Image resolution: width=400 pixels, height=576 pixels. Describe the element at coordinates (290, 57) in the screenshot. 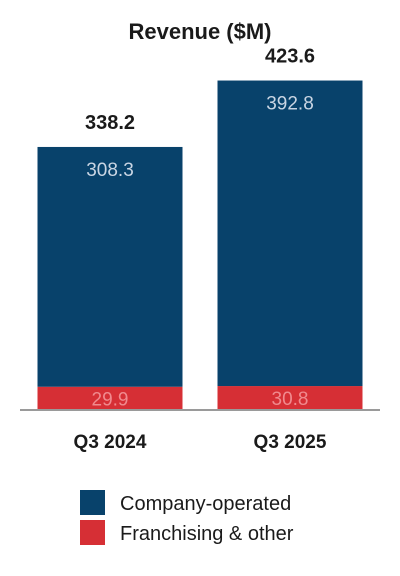

I see `total-label-q3-2025: 423.6` at that location.